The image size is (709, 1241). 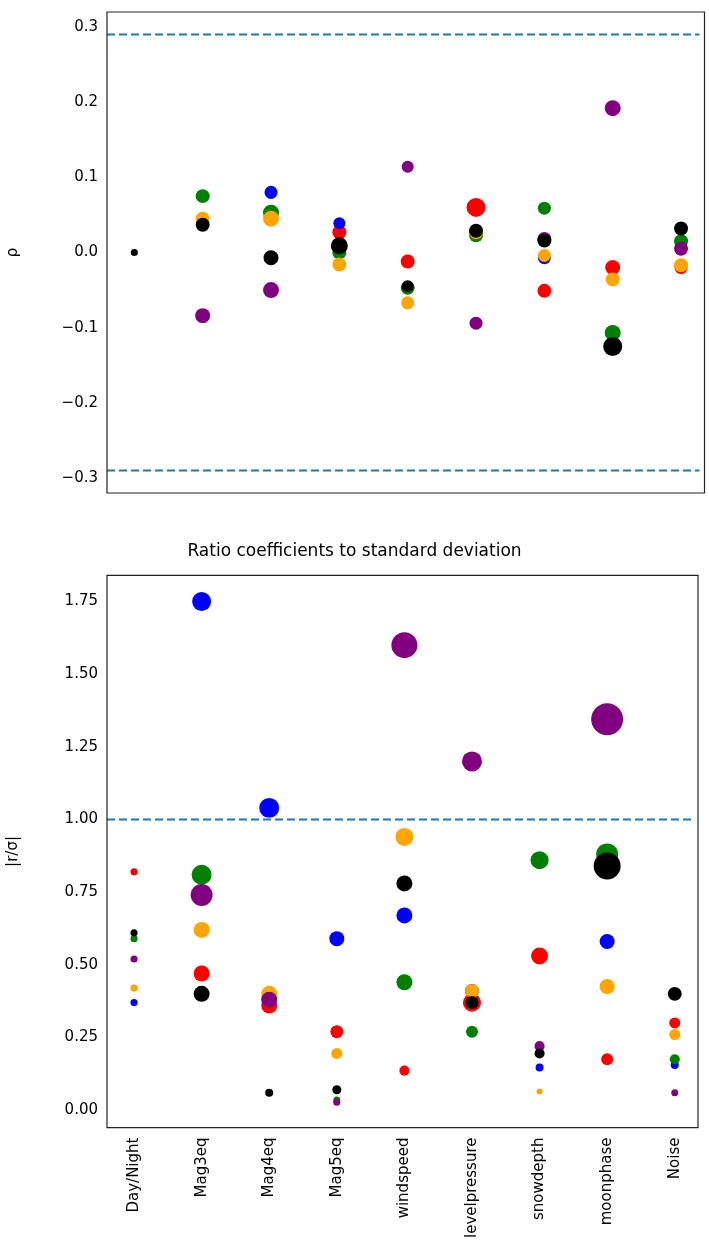 I want to click on x-tick-label: moonphase, so click(x=606, y=1181).